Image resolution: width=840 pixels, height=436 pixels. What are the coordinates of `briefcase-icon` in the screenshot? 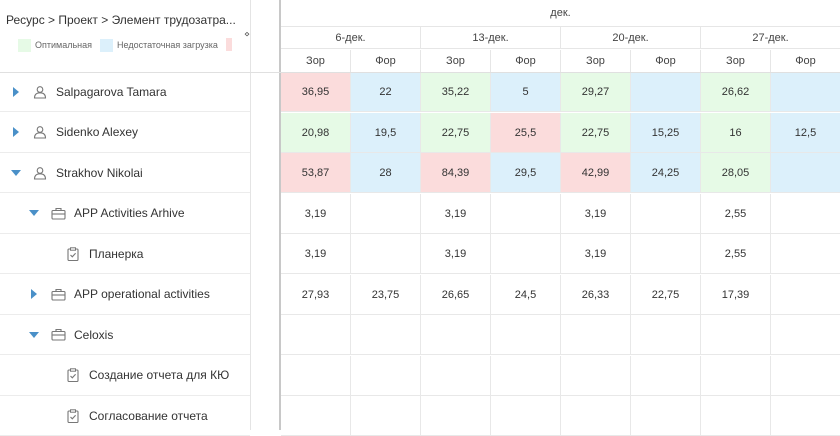 It's located at (58, 294).